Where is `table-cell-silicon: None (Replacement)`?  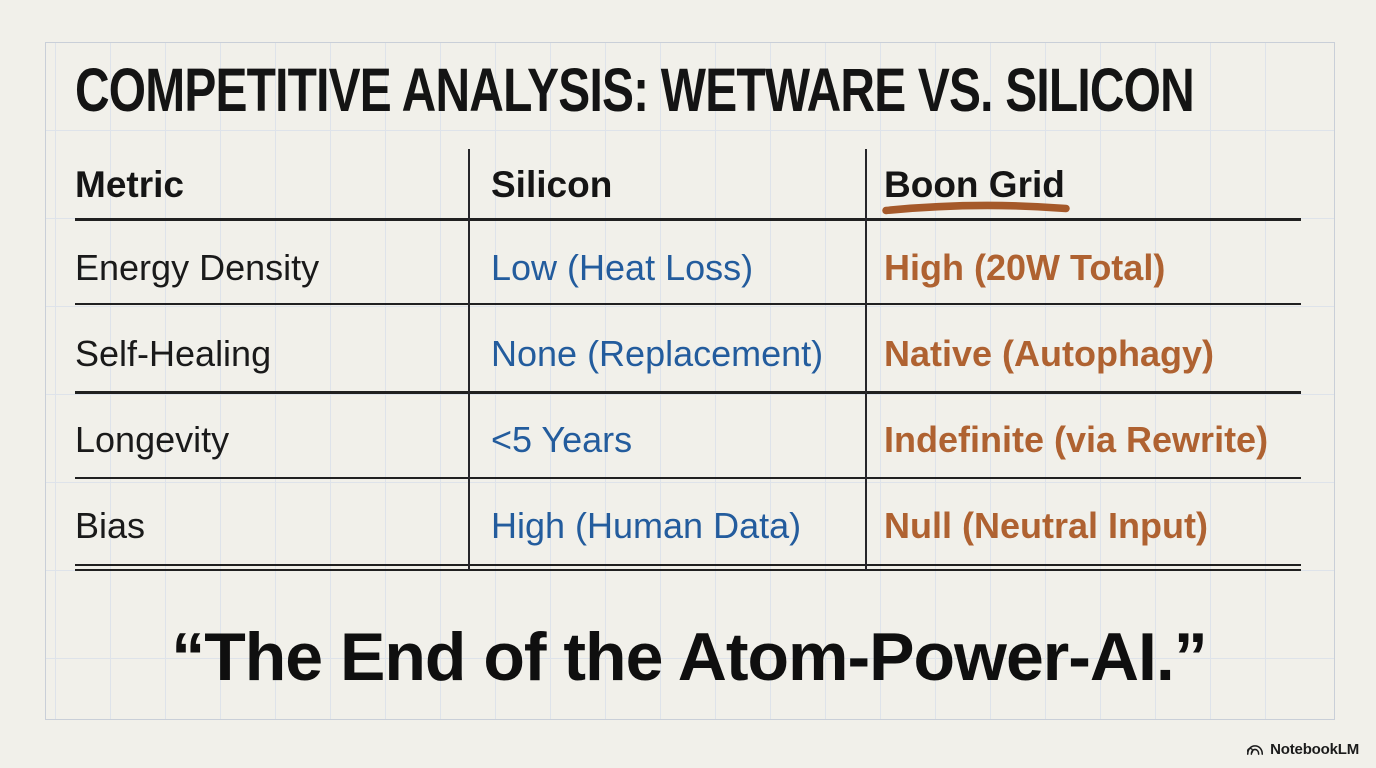 table-cell-silicon: None (Replacement) is located at coordinates (657, 353).